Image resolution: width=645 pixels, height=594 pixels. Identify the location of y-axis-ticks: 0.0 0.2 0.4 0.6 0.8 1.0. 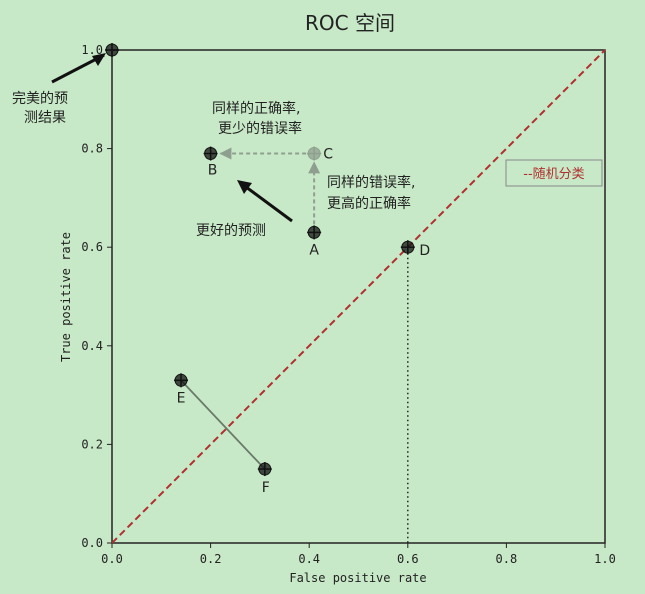
(96, 296).